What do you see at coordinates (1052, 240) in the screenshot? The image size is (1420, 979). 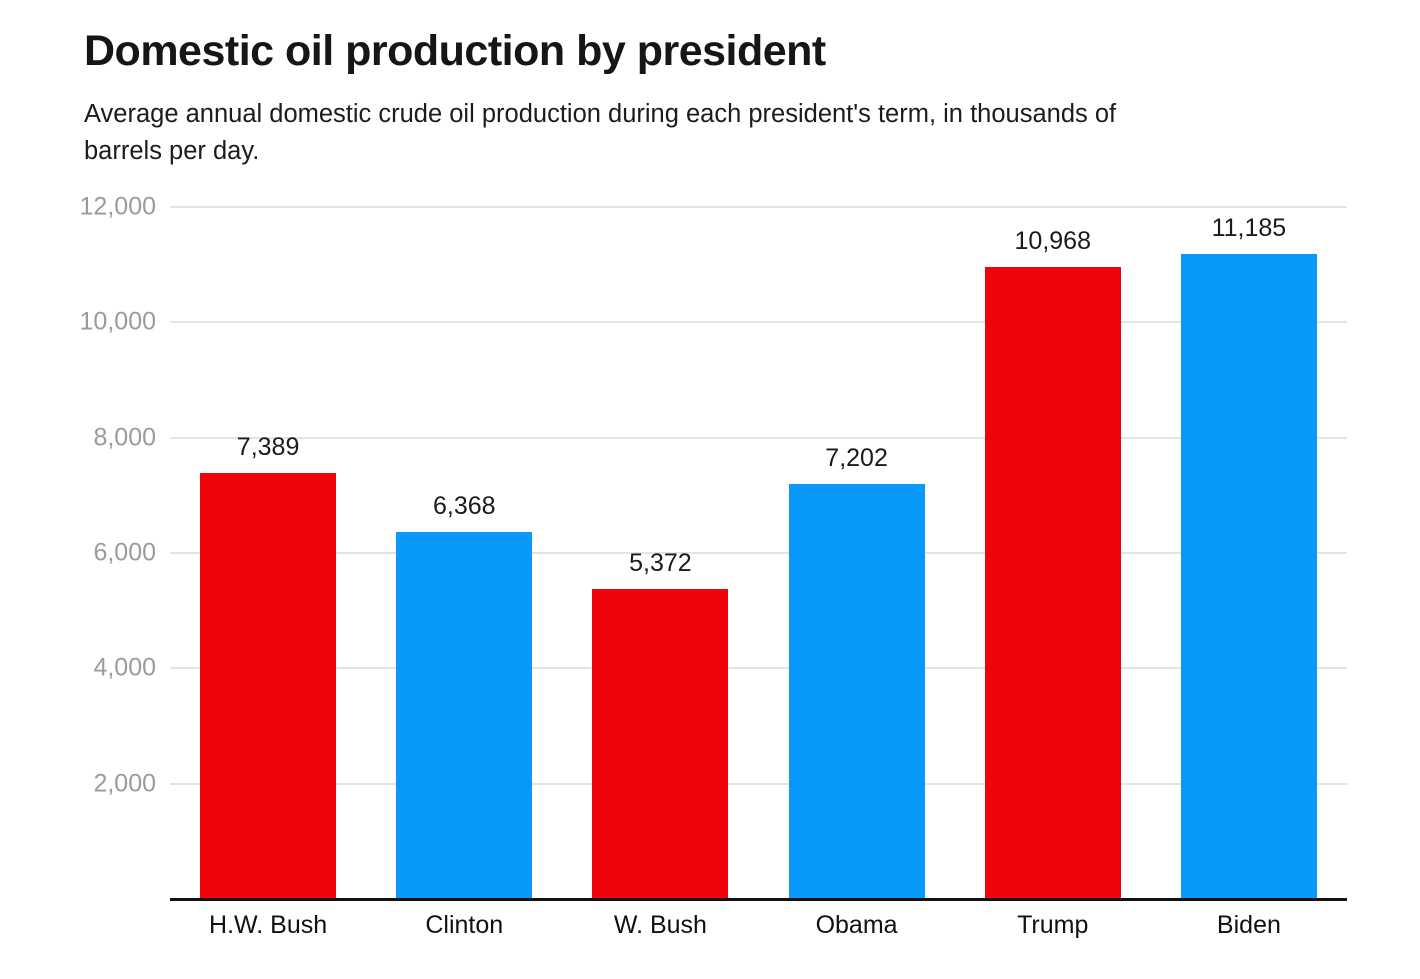 I see `bar-value-label: 10,968` at bounding box center [1052, 240].